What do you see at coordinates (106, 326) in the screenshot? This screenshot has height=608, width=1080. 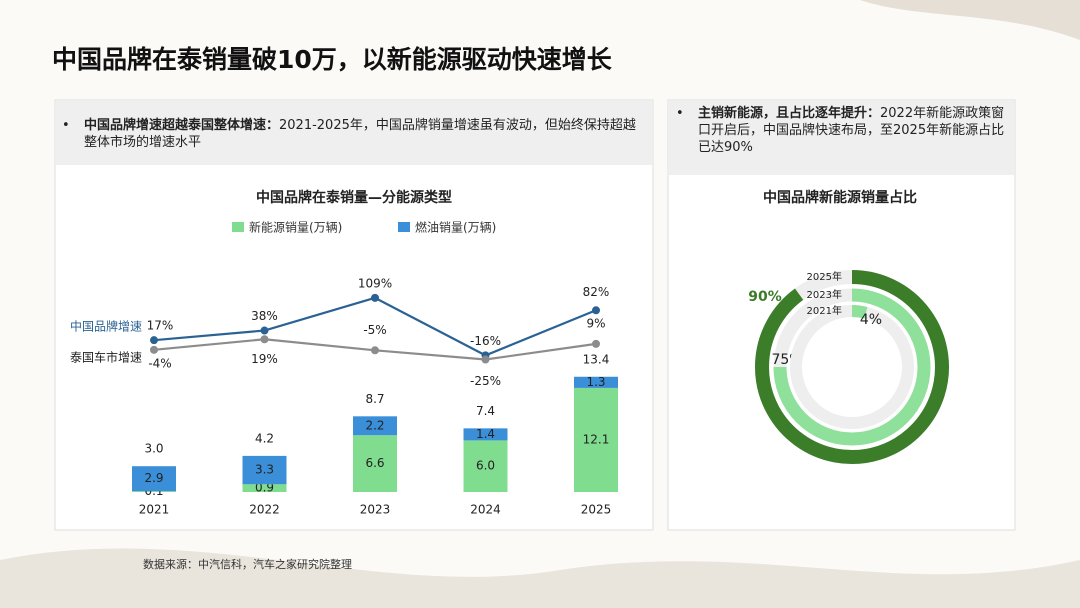 I see `series-label: 中国品牌增速` at bounding box center [106, 326].